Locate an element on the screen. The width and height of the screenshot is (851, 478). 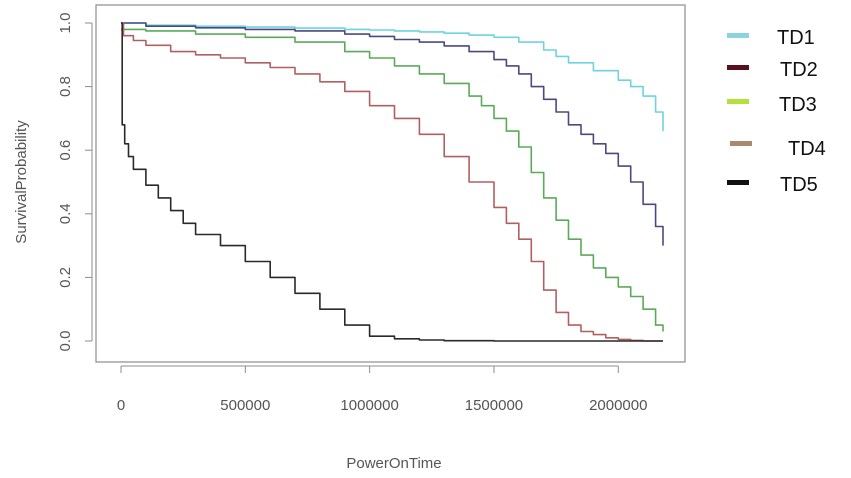
y-tick-label: 0.2 is located at coordinates (65, 277).